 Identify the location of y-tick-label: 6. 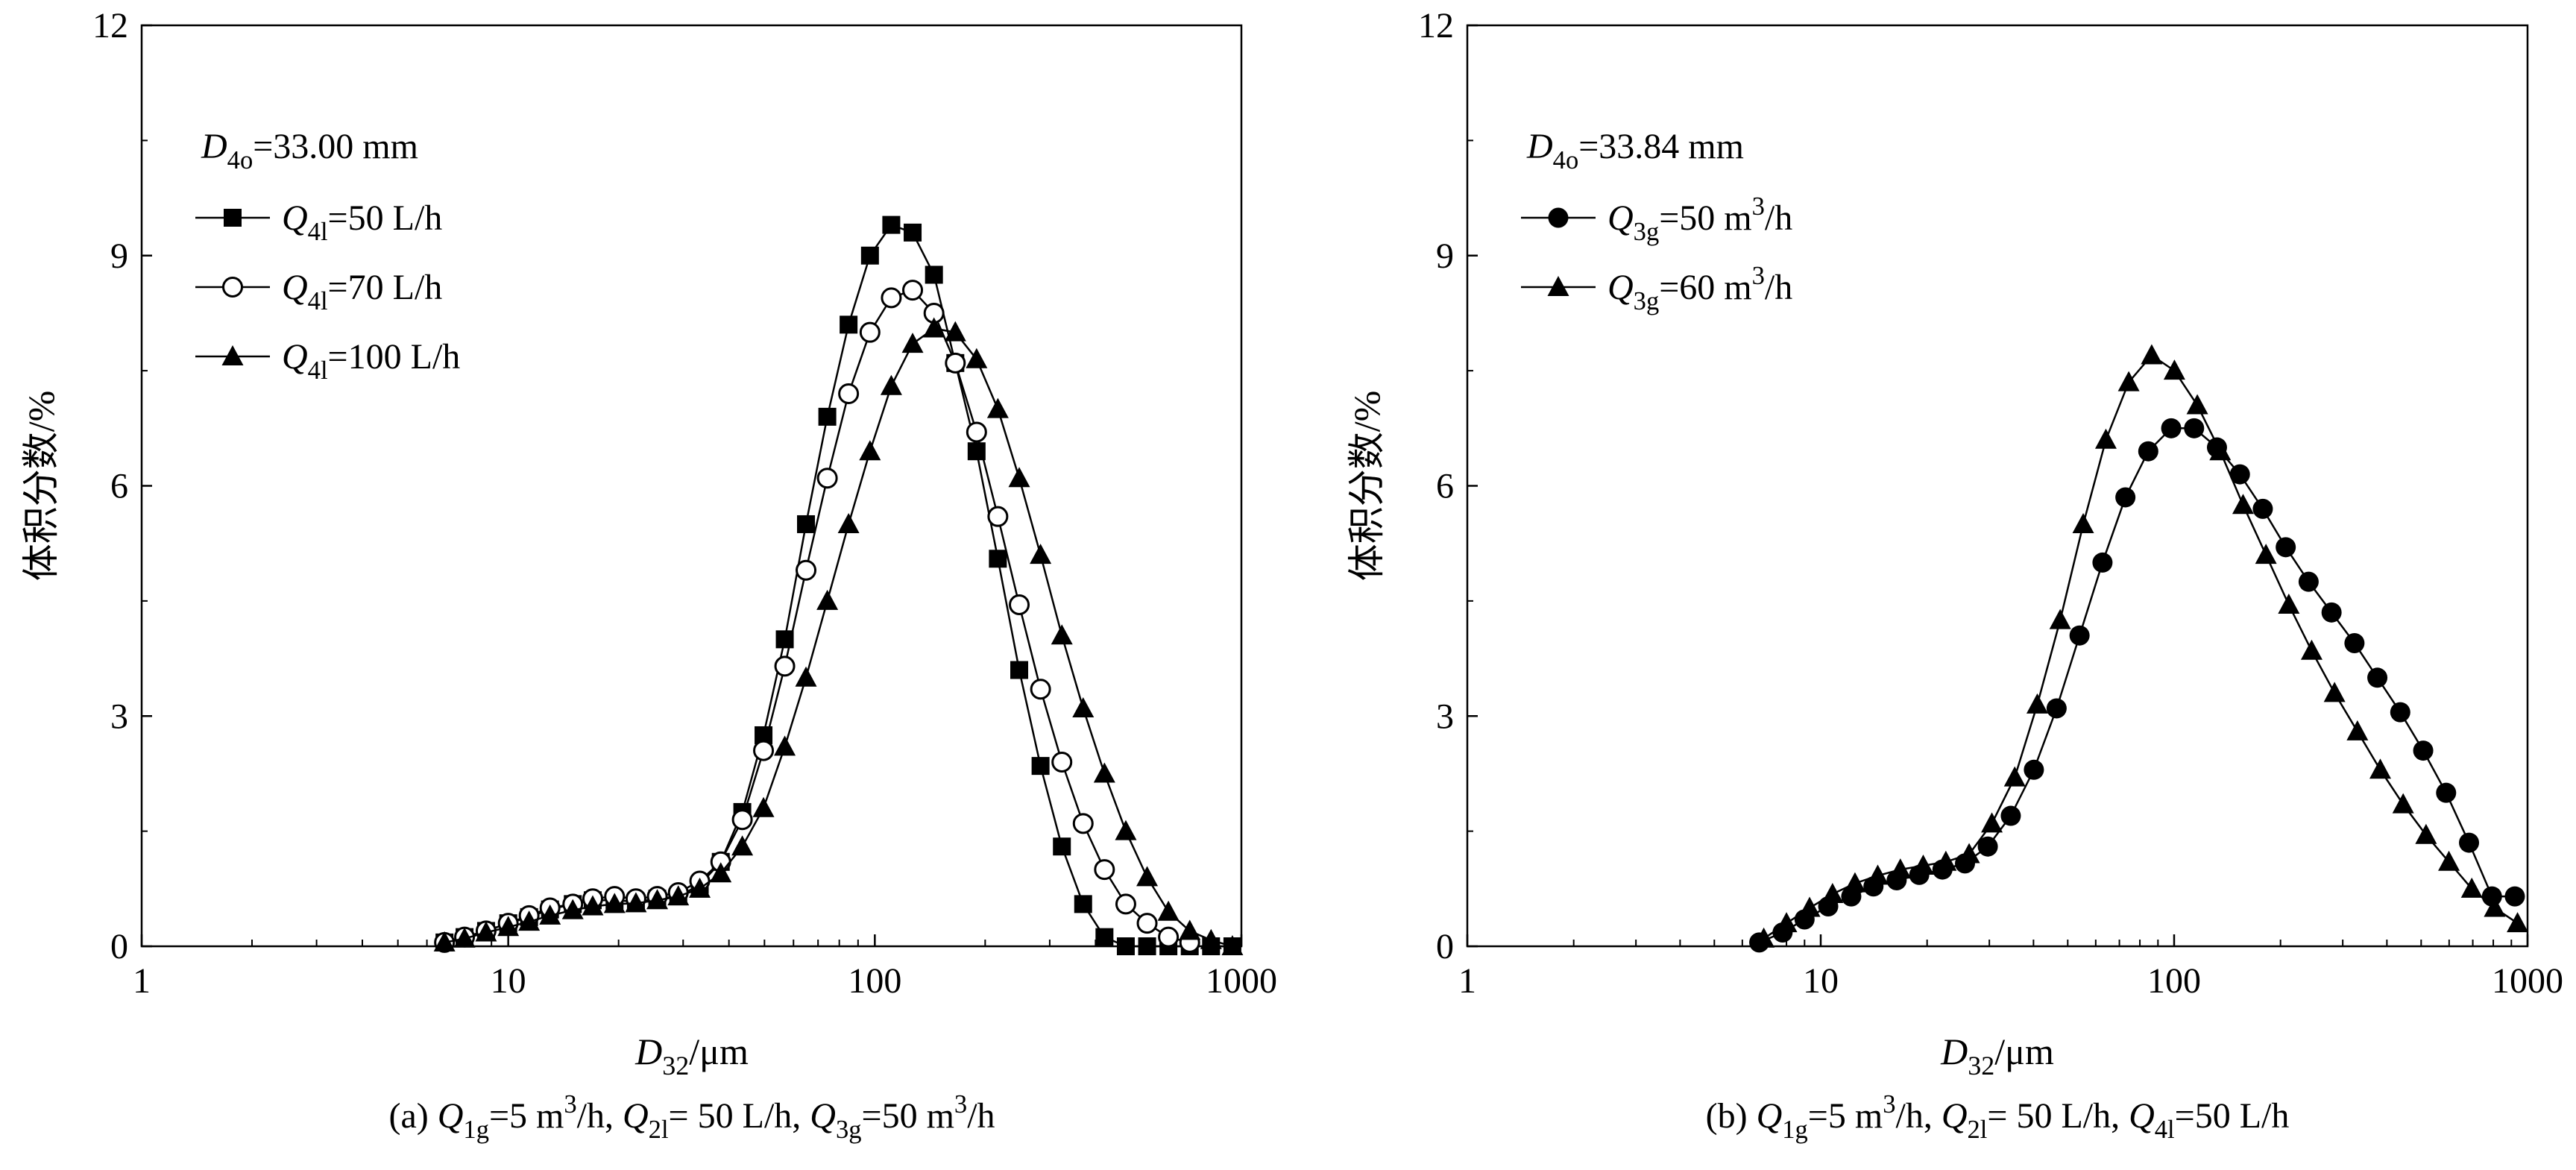
(1445, 486).